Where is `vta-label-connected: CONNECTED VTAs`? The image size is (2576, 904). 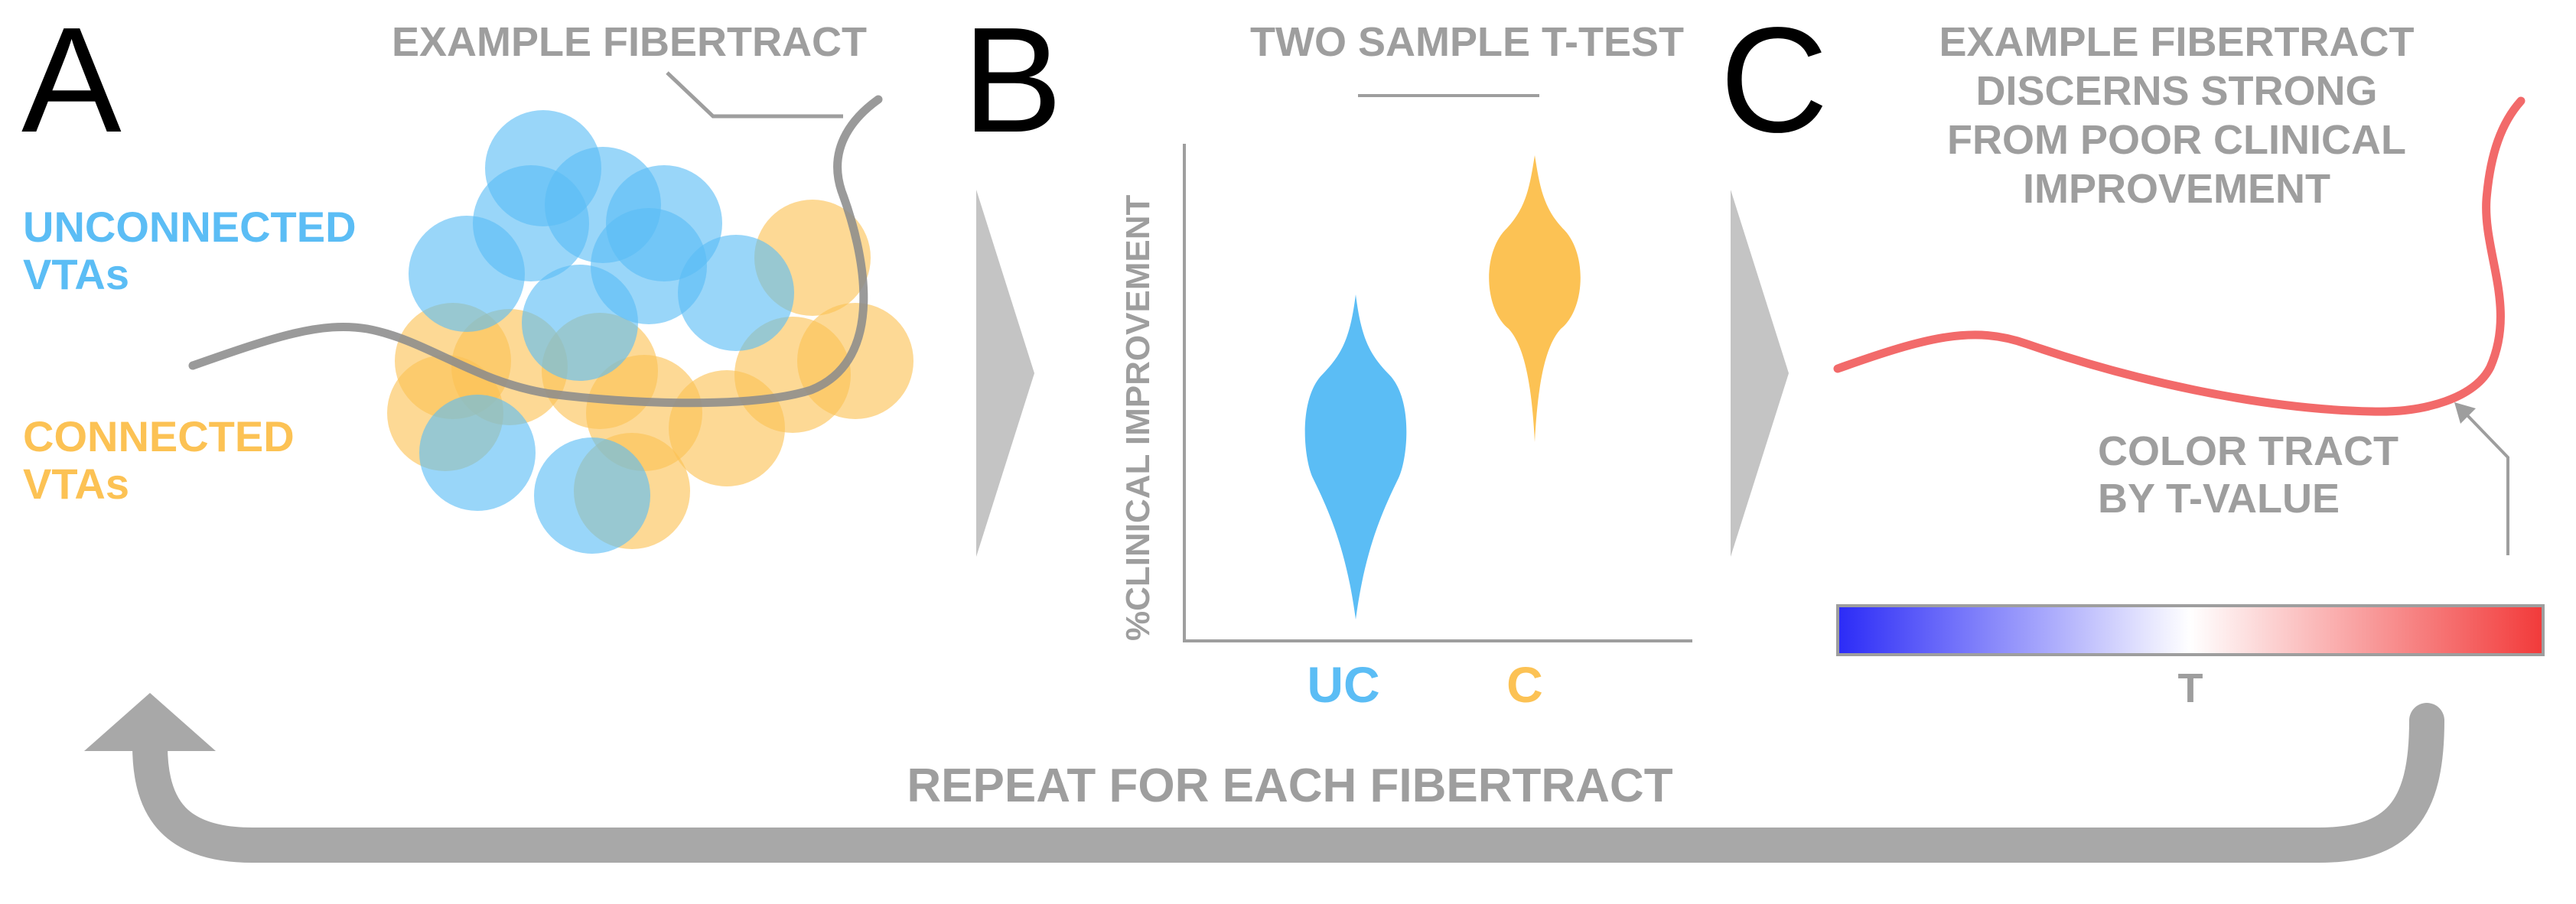 vta-label-connected: CONNECTED VTAs is located at coordinates (159, 460).